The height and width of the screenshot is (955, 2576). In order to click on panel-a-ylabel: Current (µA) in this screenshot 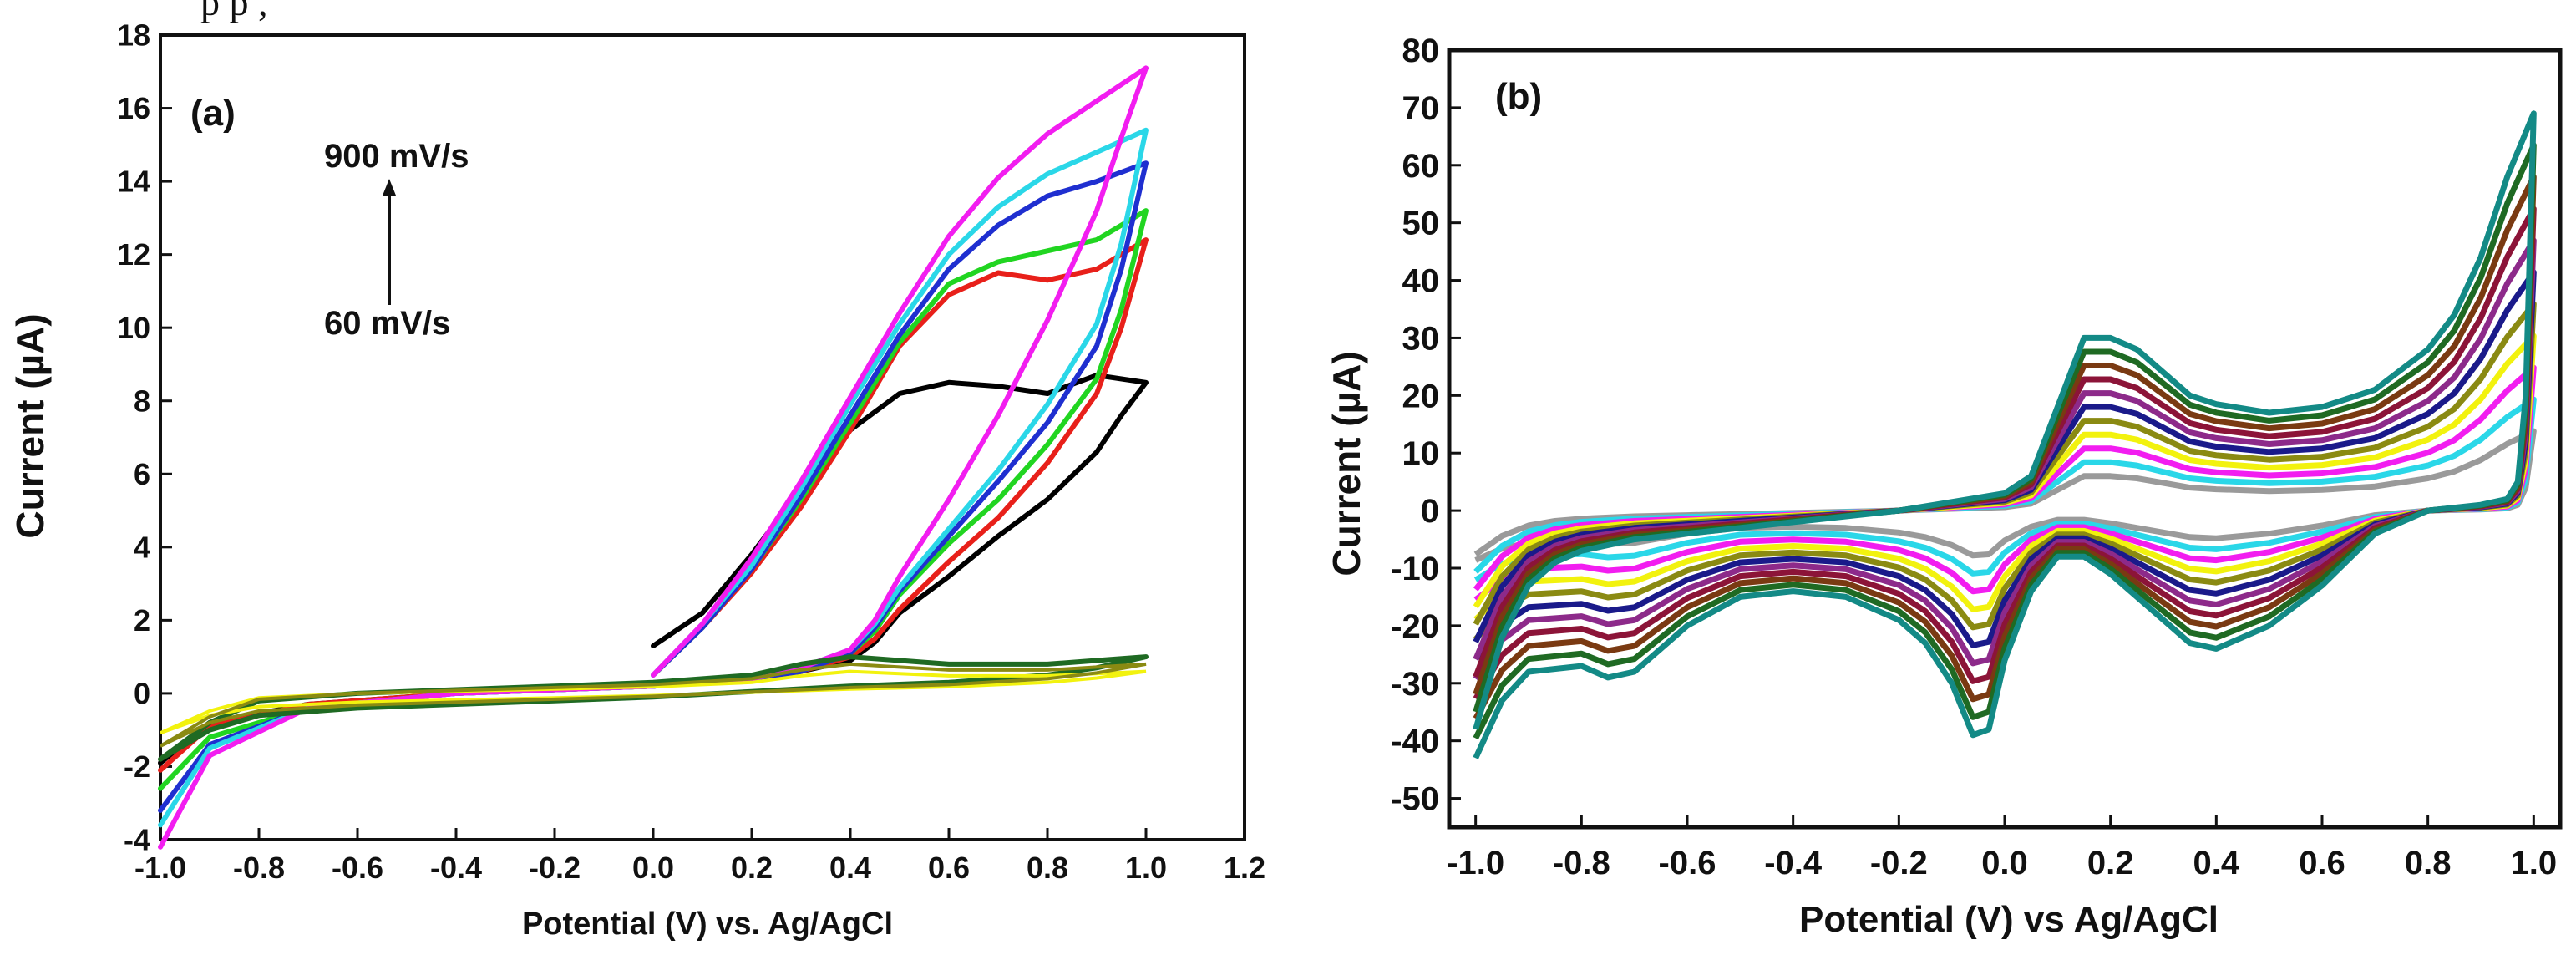, I will do `click(30, 425)`.